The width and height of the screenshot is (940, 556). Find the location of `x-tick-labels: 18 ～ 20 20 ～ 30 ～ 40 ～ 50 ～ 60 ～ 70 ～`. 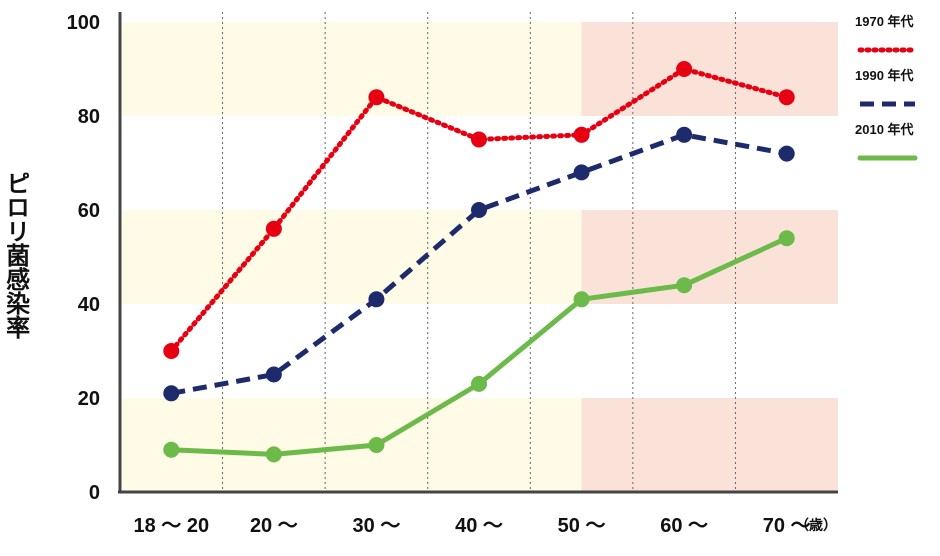

x-tick-labels: 18 ～ 20 20 ～ 30 ～ 40 ～ 50 ～ 60 ～ 70 ～ is located at coordinates (471, 526).